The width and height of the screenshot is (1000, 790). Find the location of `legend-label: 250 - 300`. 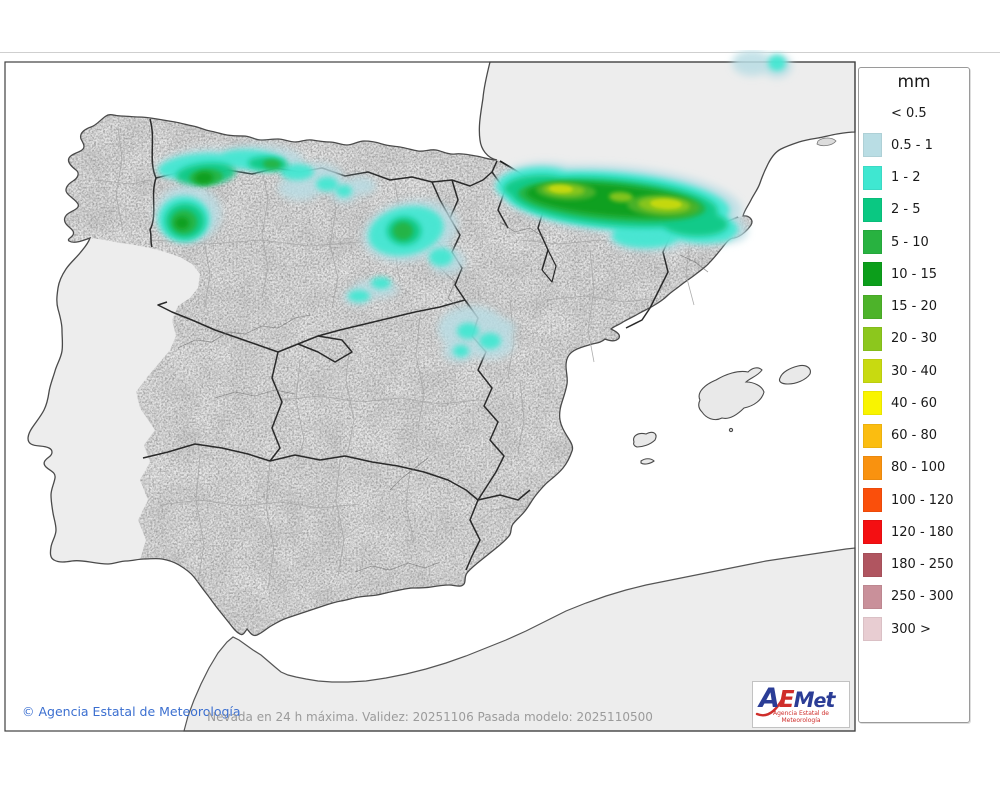

legend-label: 250 - 300 is located at coordinates (922, 597).